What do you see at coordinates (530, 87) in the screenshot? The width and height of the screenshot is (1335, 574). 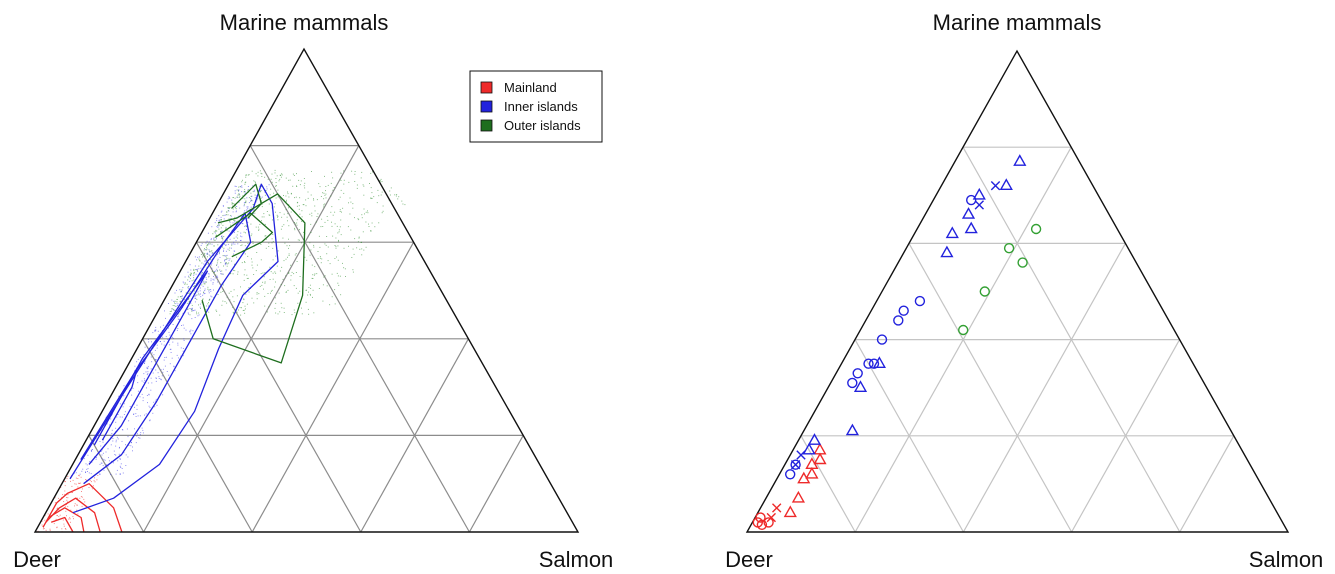 I see `legend-label-mainland: Mainland` at bounding box center [530, 87].